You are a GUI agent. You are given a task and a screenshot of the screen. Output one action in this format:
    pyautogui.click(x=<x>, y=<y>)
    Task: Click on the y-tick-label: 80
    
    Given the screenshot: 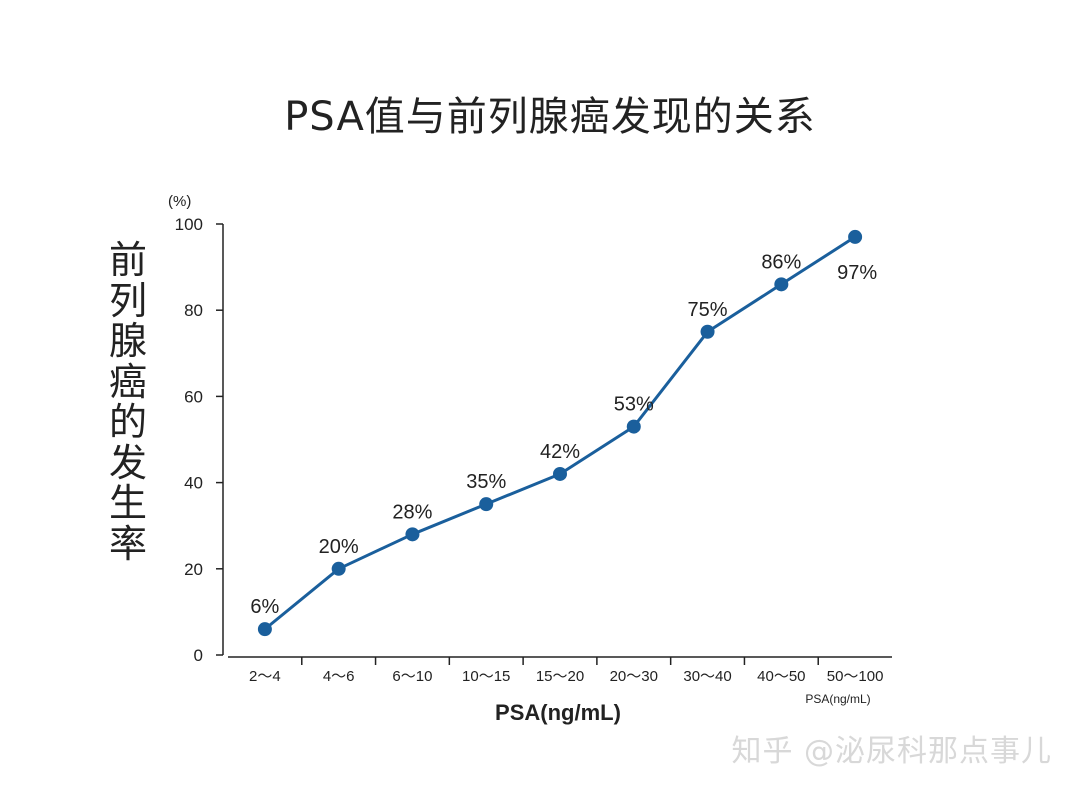 What is the action you would take?
    pyautogui.click(x=193, y=310)
    